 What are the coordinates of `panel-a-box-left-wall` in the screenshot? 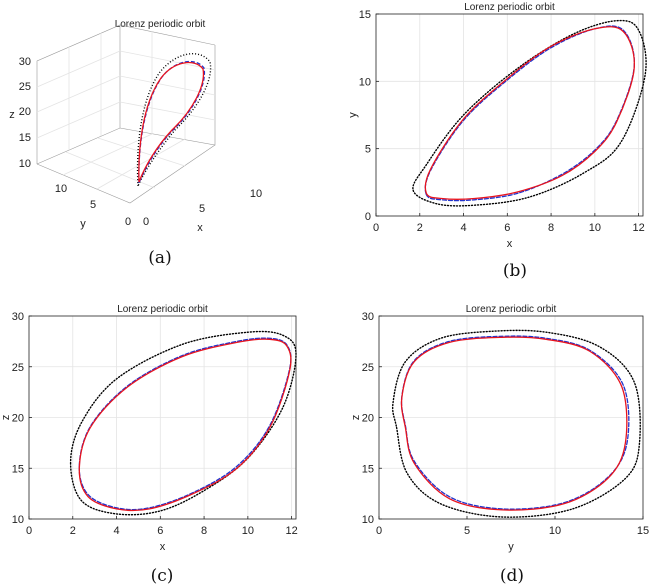 It's located at (126, 94).